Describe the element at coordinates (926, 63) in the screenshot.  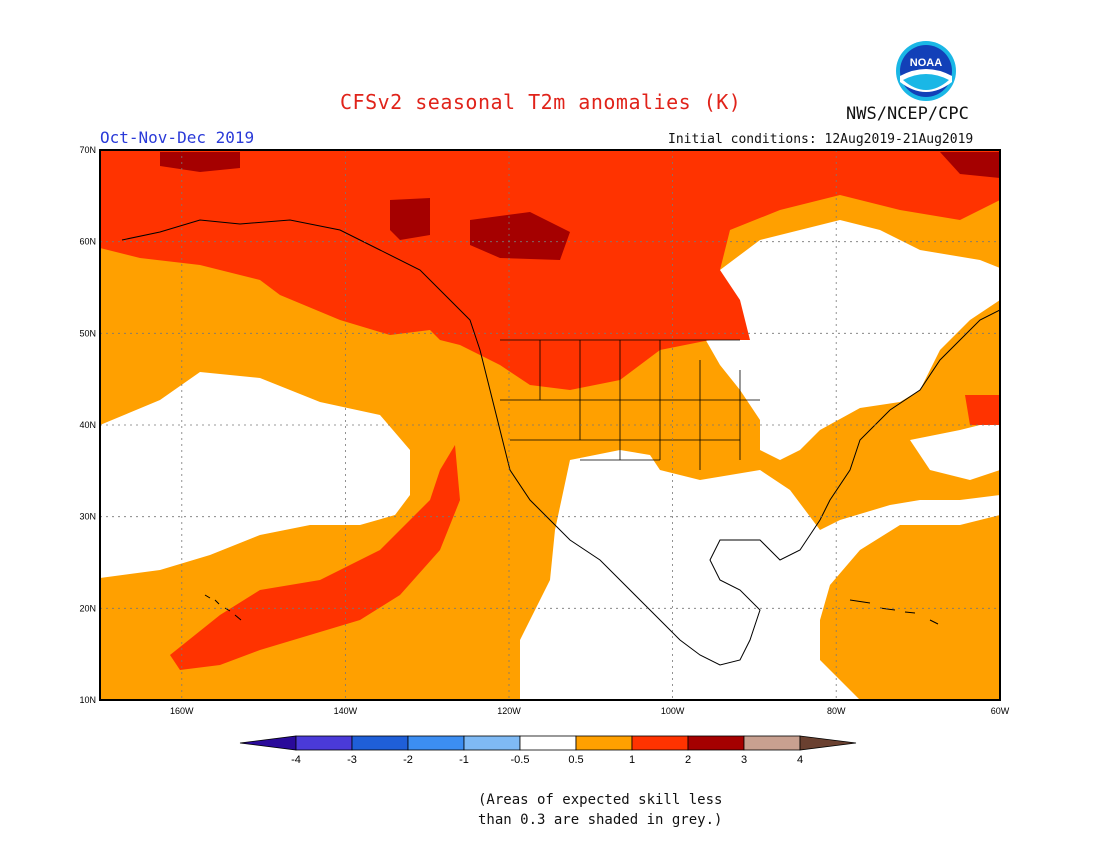
I see `noaa-logo-text: NOAA` at that location.